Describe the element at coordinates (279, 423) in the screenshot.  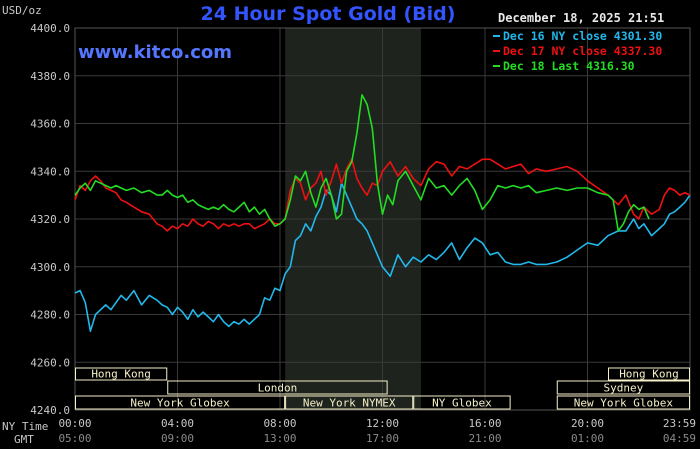
I see `x-tick-nytime: 08:00` at that location.